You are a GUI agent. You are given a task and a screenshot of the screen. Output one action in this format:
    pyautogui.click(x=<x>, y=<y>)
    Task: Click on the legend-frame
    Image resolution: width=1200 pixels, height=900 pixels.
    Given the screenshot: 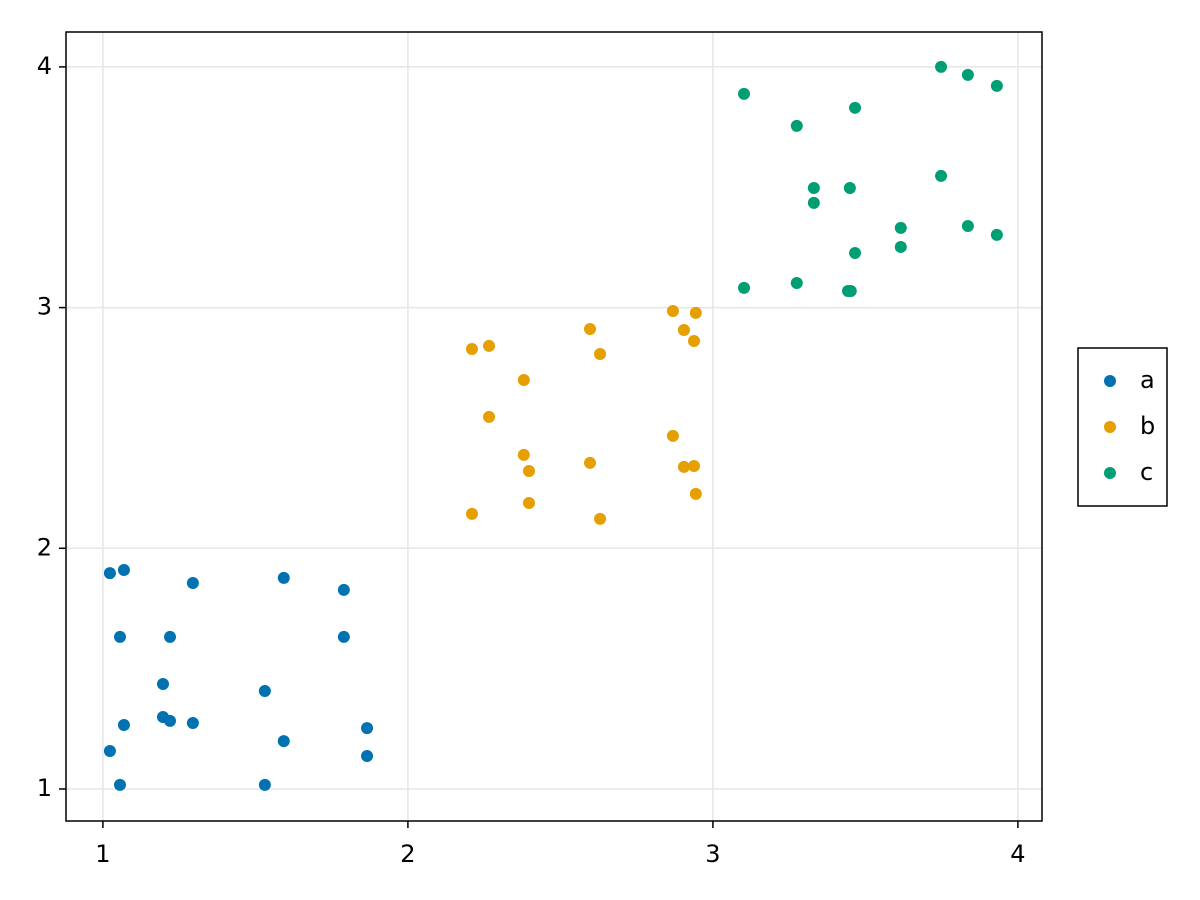 What is the action you would take?
    pyautogui.click(x=1122, y=427)
    